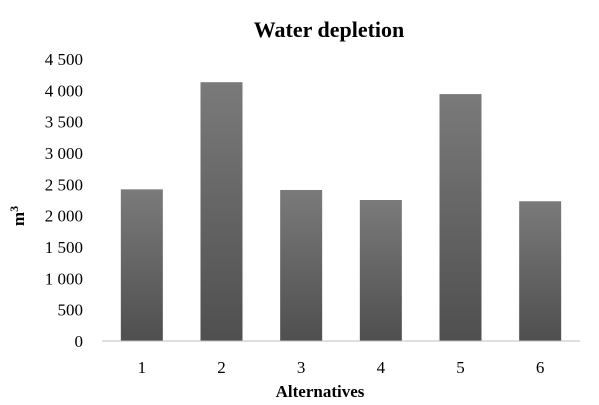  Describe the element at coordinates (18, 219) in the screenshot. I see `y-axis-label-base: m` at that location.